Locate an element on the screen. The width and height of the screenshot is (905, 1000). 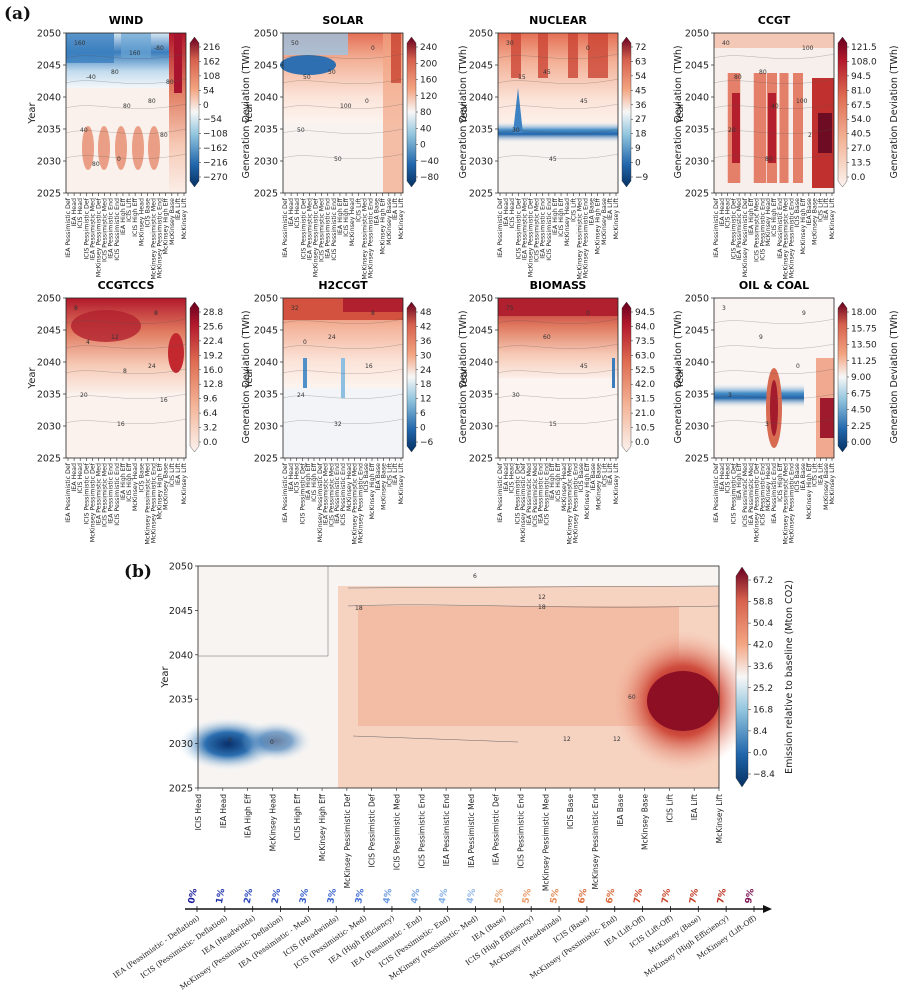
colorbar-tick-label: 63.0 is located at coordinates (645, 356).